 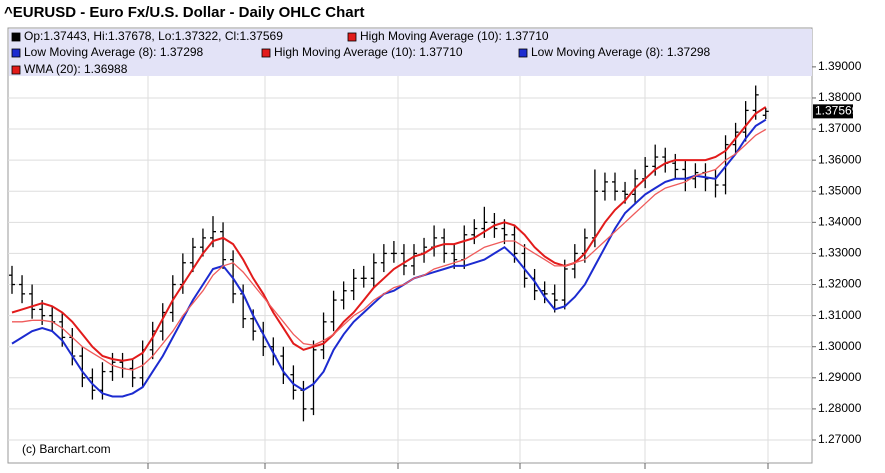 I want to click on y-tick-label: 1.31000, so click(x=840, y=315).